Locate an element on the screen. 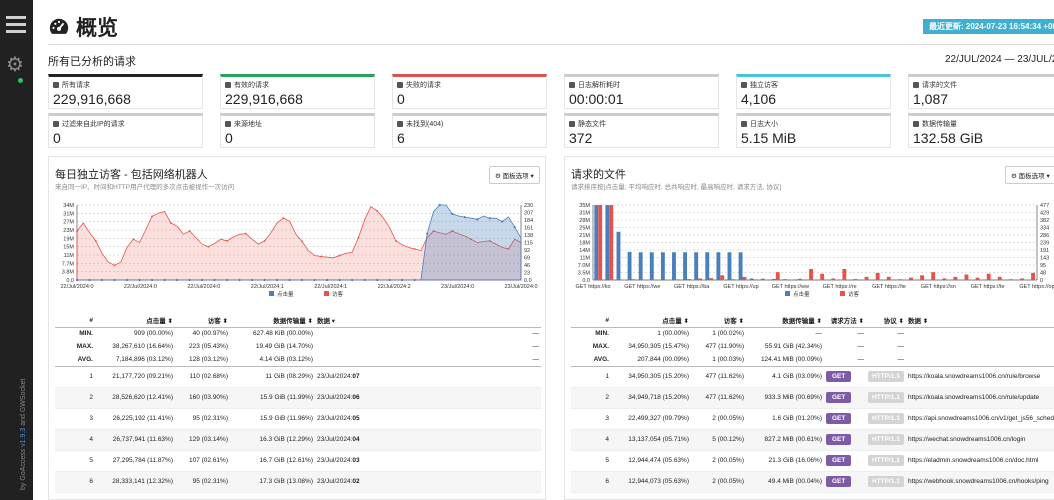 The height and width of the screenshot is (500, 1054). protocol-cell: HTTP/1.1 is located at coordinates (886, 440).